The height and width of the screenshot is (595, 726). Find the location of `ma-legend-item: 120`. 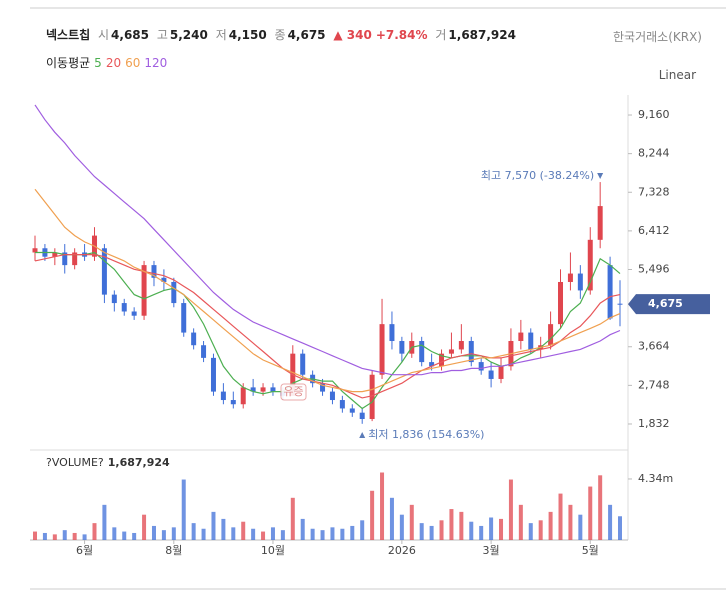

ma-legend-item: 120 is located at coordinates (156, 63).